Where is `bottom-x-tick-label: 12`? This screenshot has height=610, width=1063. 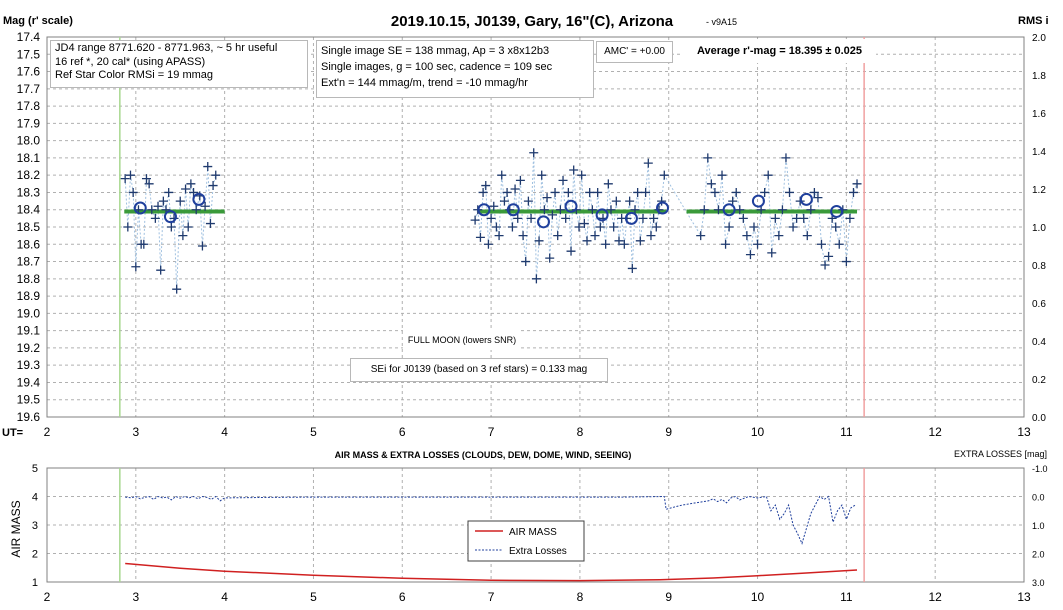
bottom-x-tick-label: 12 is located at coordinates (936, 597).